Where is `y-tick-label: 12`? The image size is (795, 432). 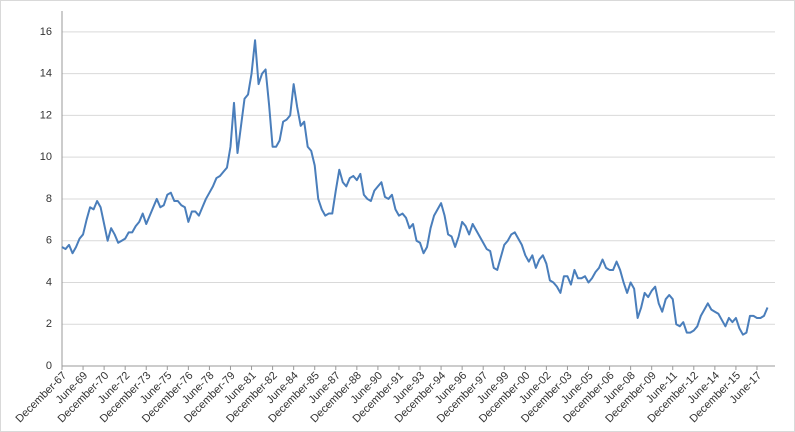
y-tick-label: 12 is located at coordinates (46, 115).